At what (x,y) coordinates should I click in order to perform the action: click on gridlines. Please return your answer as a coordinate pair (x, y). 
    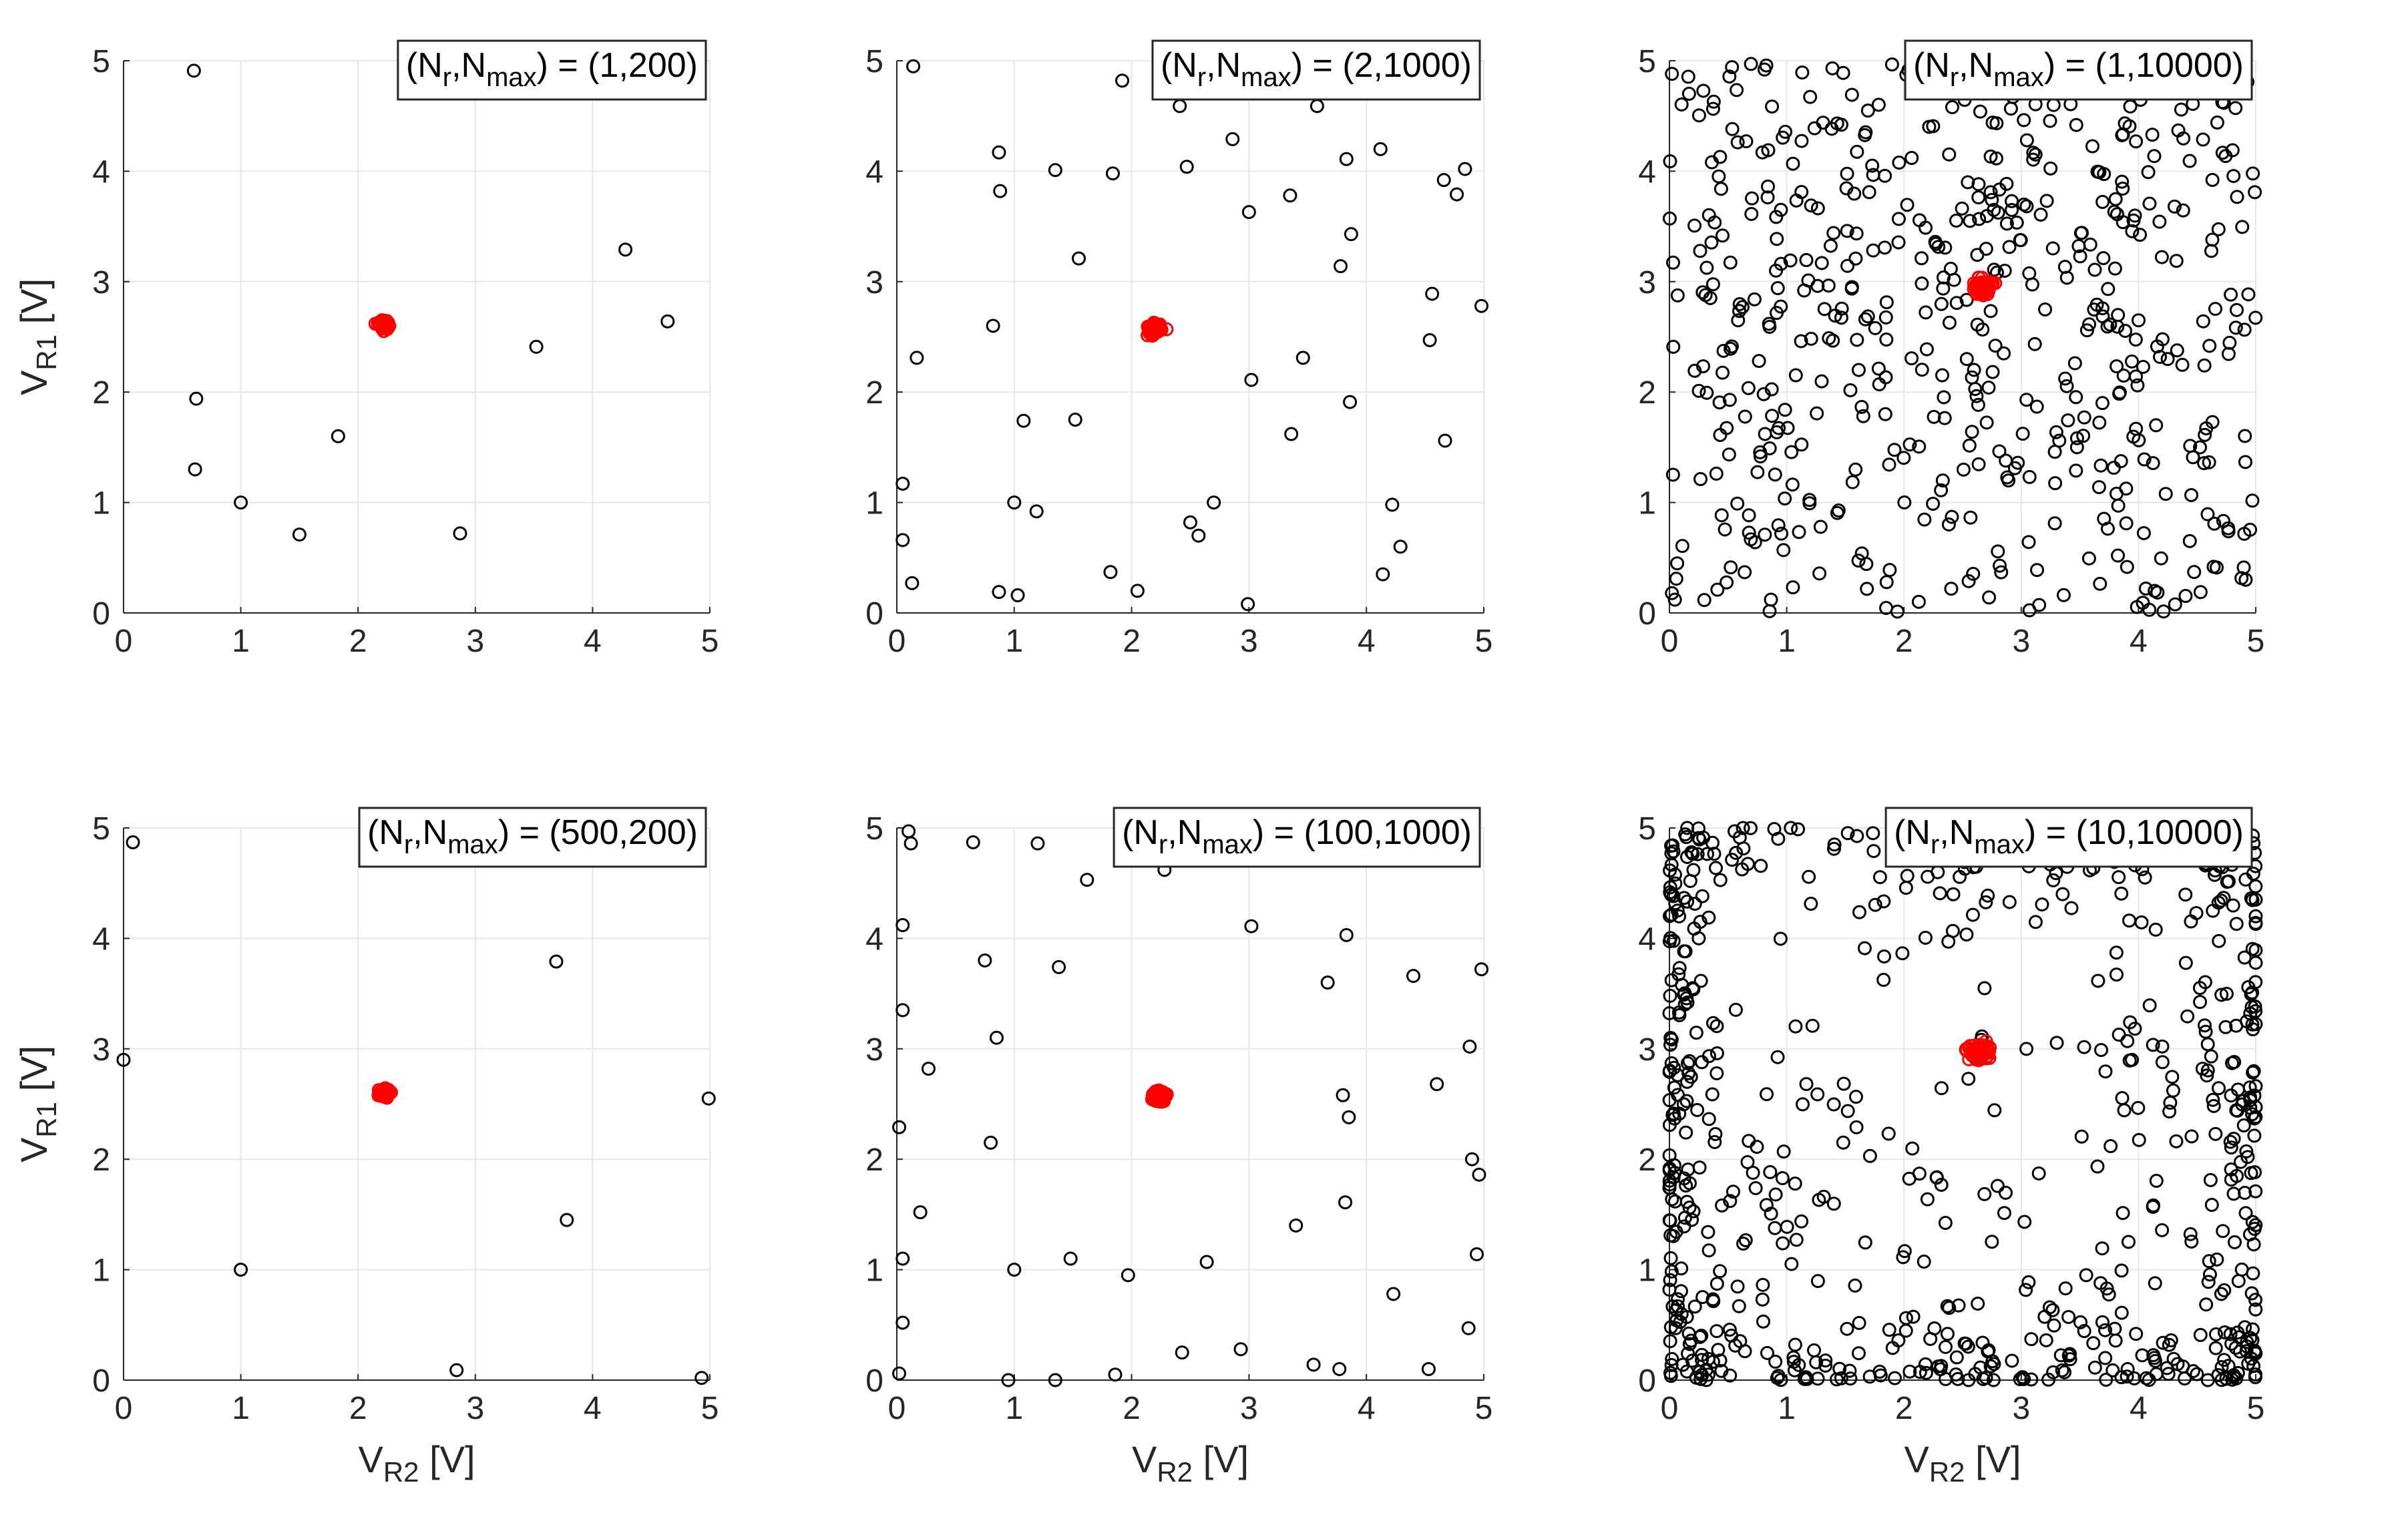
    Looking at the image, I should click on (1962, 1104).